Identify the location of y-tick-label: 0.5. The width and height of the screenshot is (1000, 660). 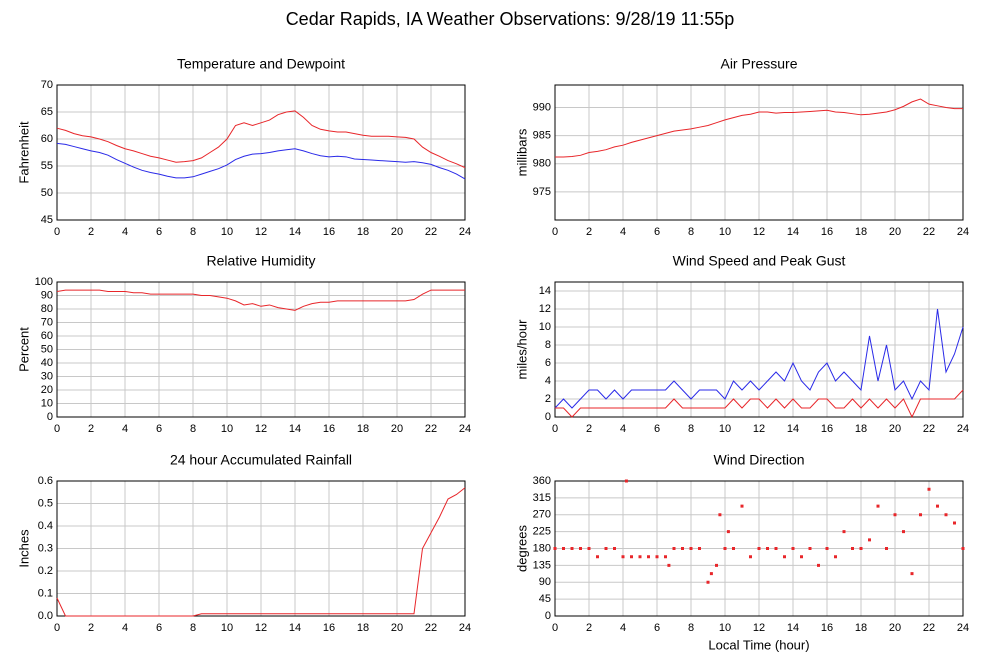
(45, 503).